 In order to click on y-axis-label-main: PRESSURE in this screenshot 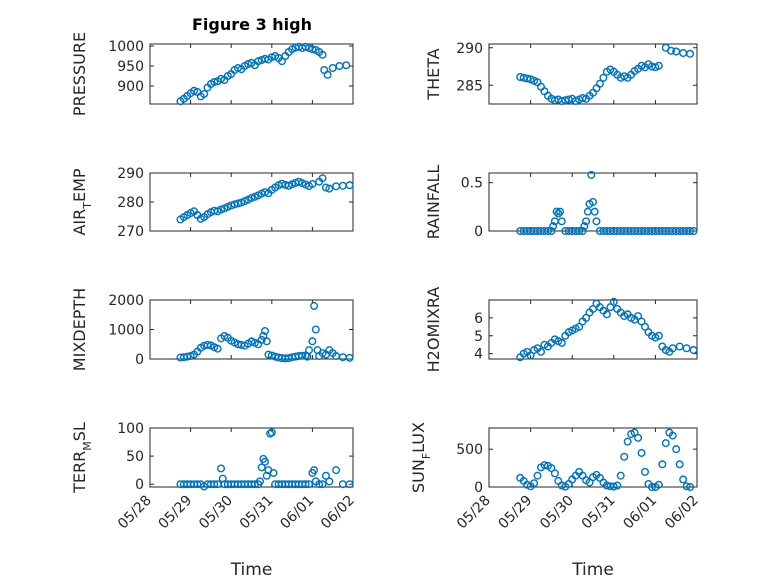, I will do `click(79, 74)`.